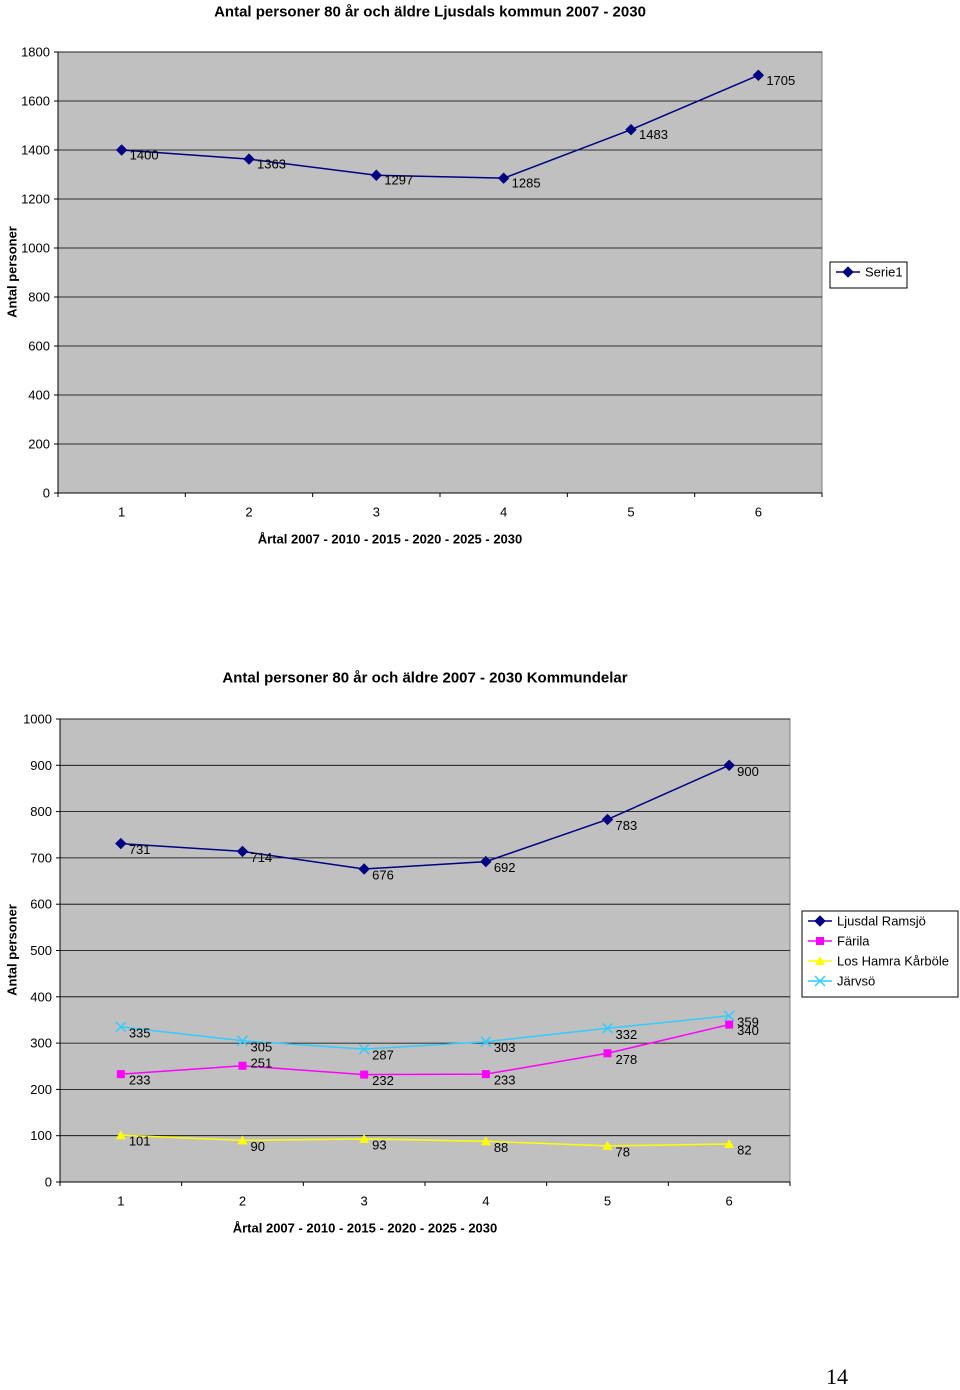  I want to click on data-label: 305, so click(262, 1046).